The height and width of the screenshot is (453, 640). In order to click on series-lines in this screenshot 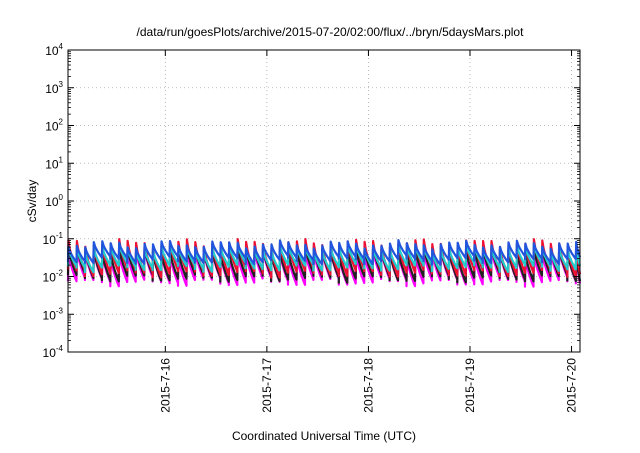, I will do `click(324, 263)`.